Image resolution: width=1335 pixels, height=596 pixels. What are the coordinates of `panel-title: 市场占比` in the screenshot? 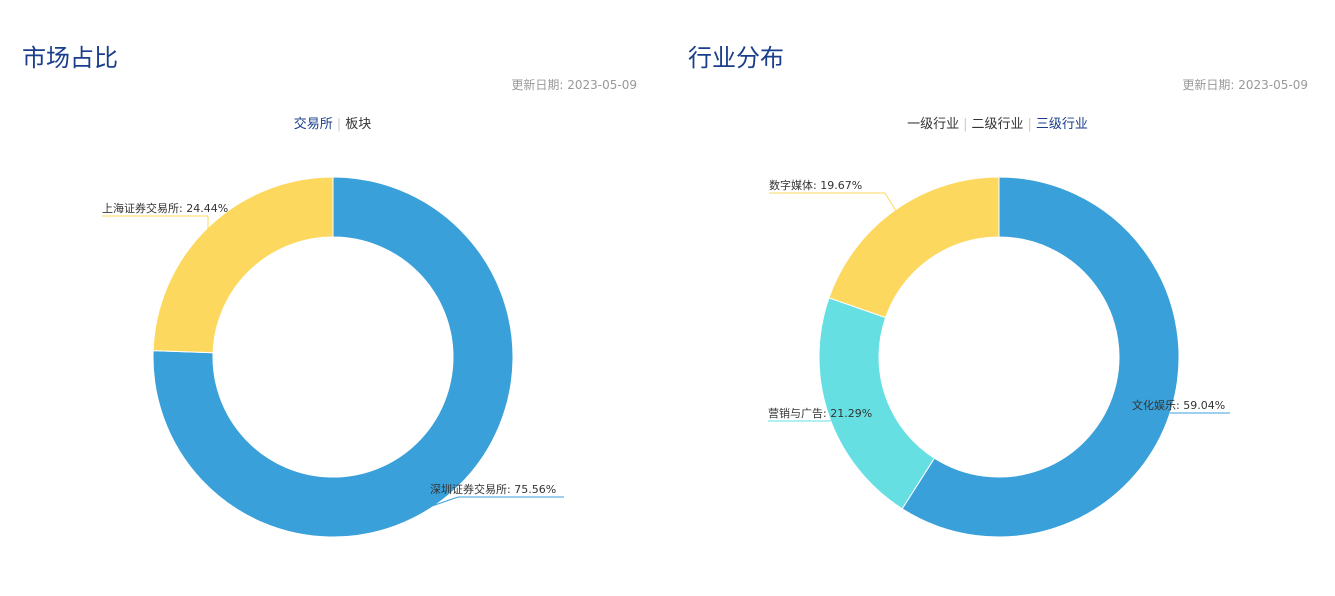 It's located at (70, 58).